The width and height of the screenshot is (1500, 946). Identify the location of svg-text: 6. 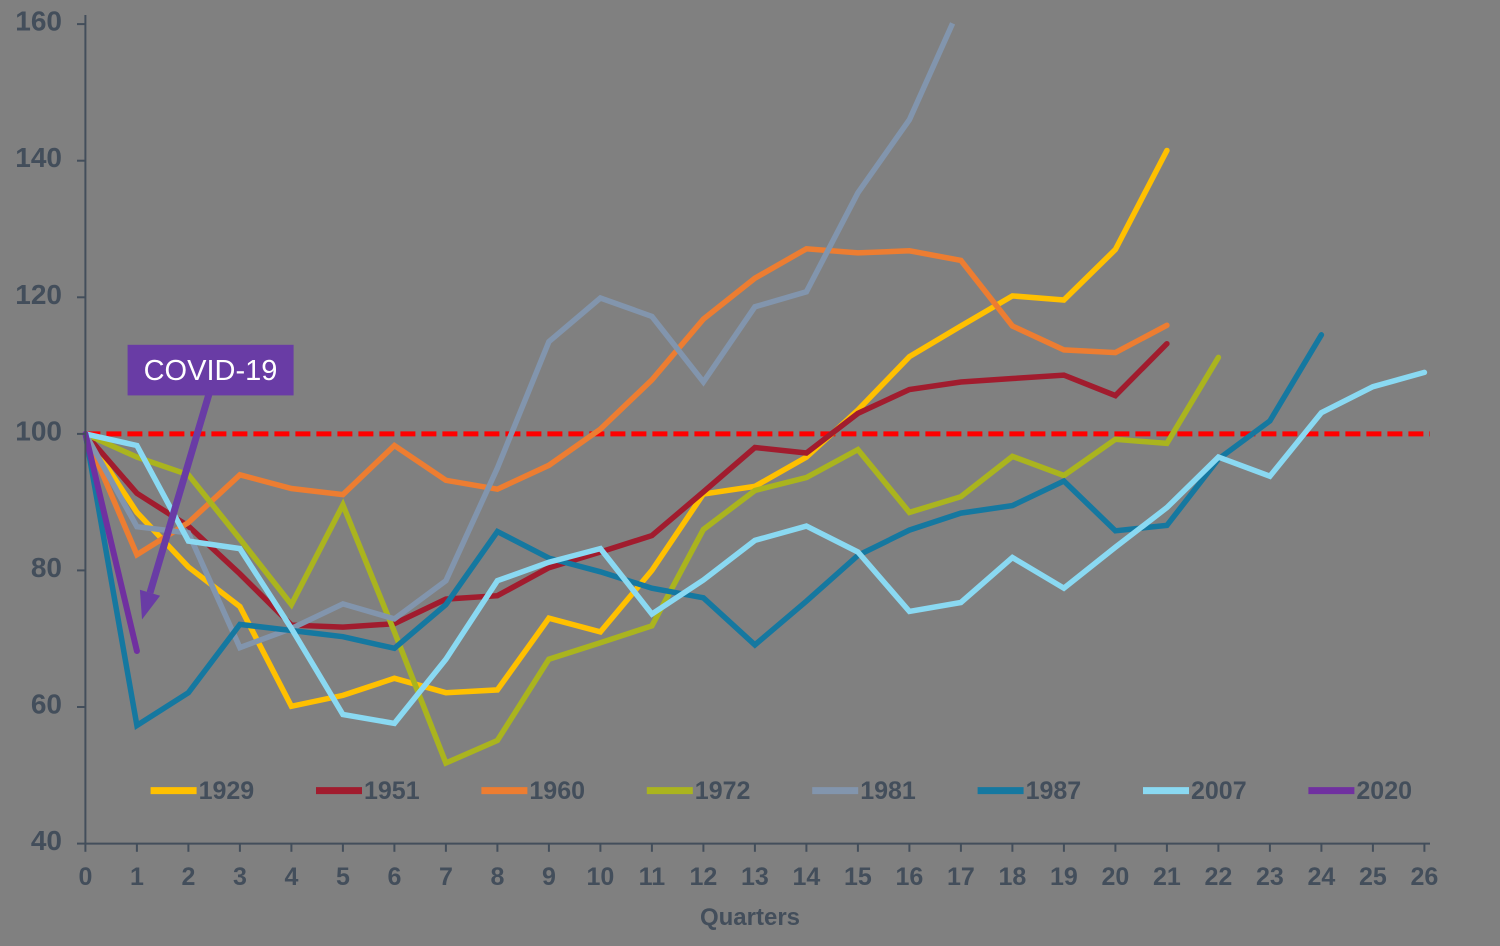
(394, 877).